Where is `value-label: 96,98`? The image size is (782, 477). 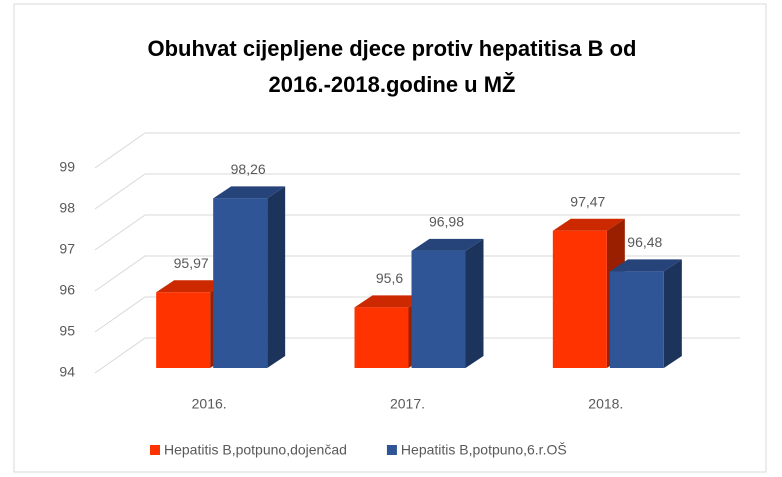 value-label: 96,98 is located at coordinates (446, 222).